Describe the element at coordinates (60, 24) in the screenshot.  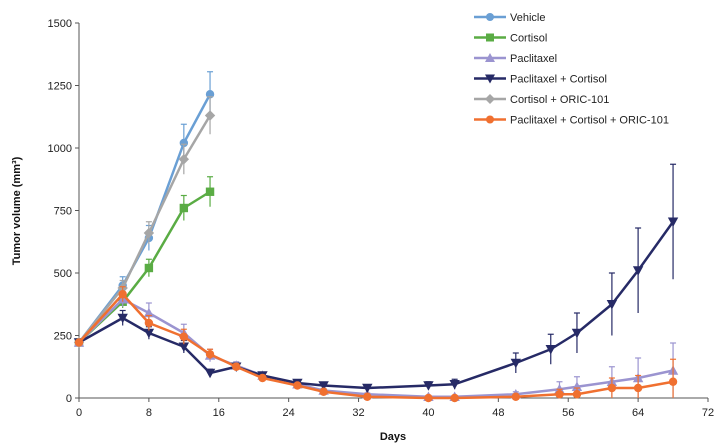
I see `y-tick-label: 1500` at that location.